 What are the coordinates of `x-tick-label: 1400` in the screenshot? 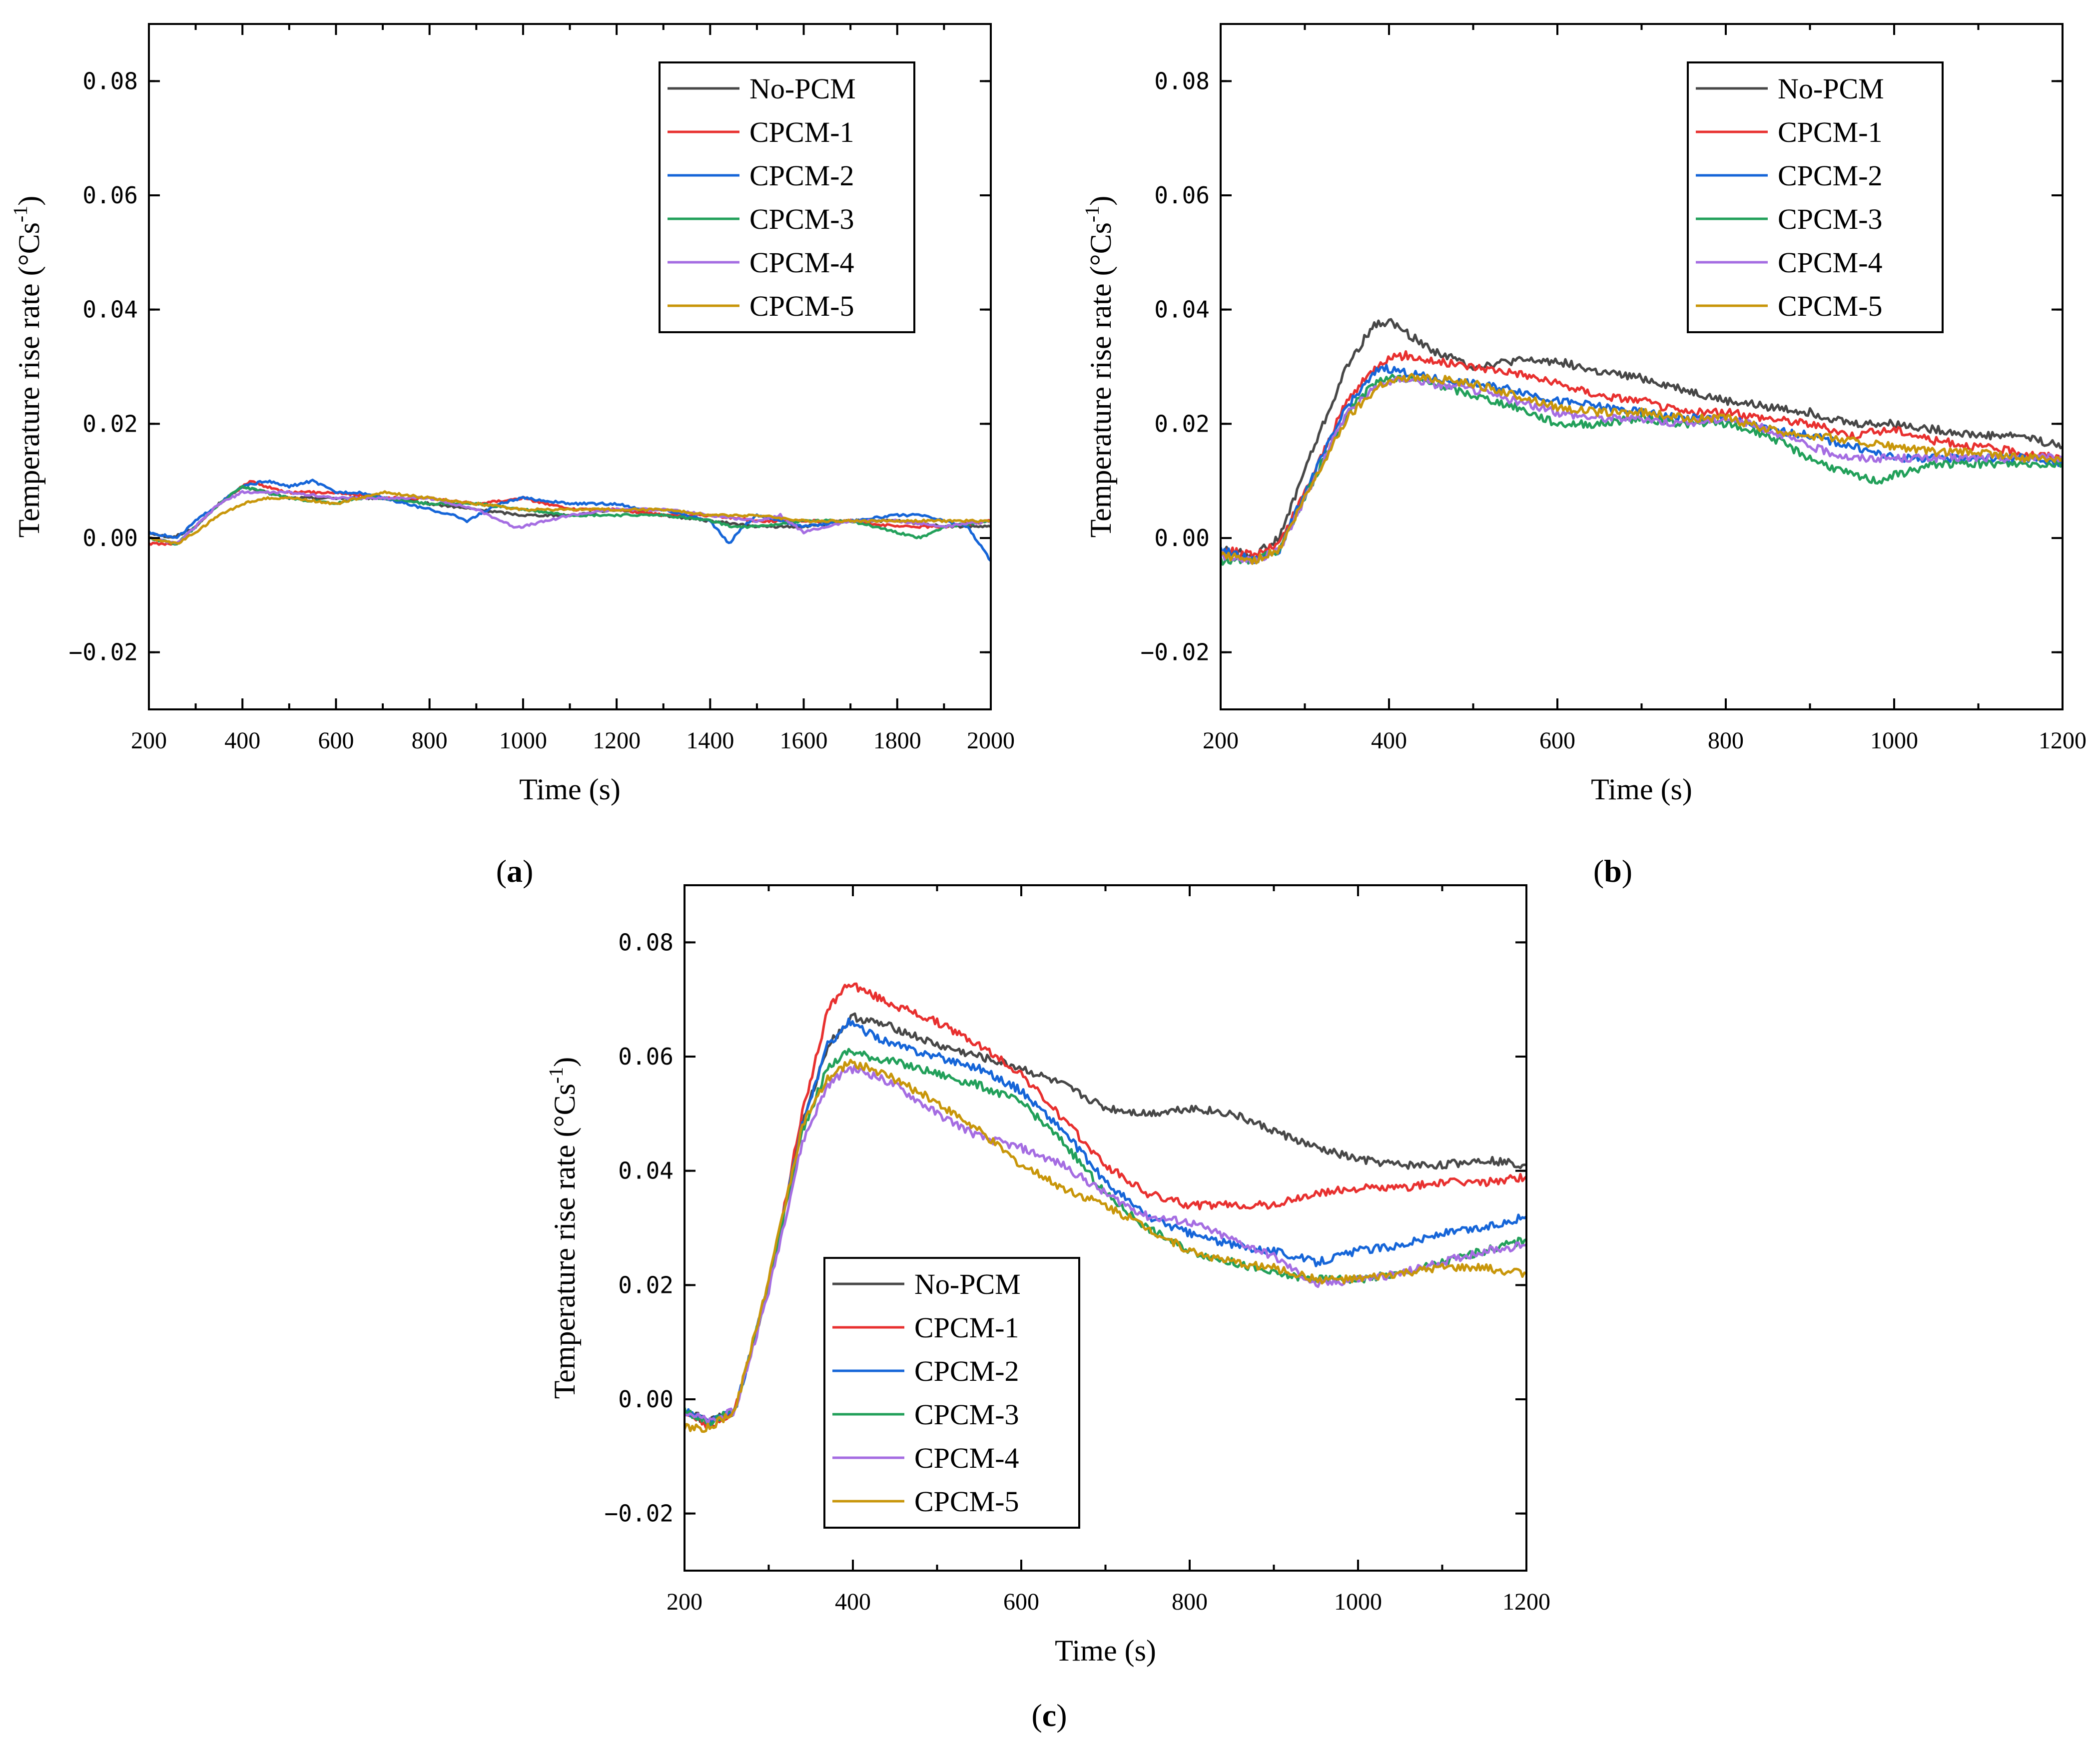 It's located at (710, 740).